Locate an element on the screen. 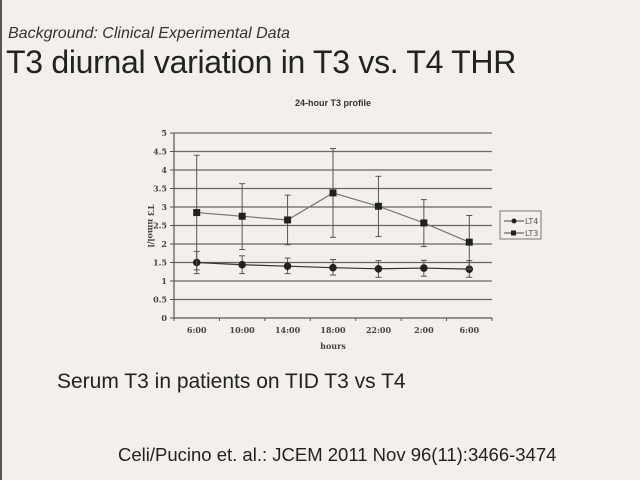 This screenshot has height=480, width=640. x-tick-label: 22:00 is located at coordinates (379, 330).